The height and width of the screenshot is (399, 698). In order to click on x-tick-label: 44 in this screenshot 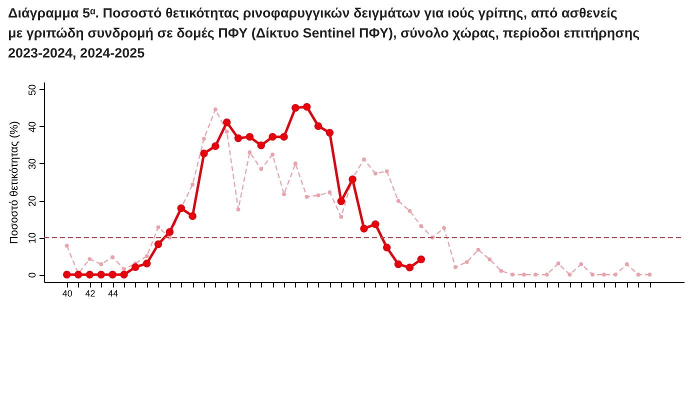, I will do `click(113, 293)`.